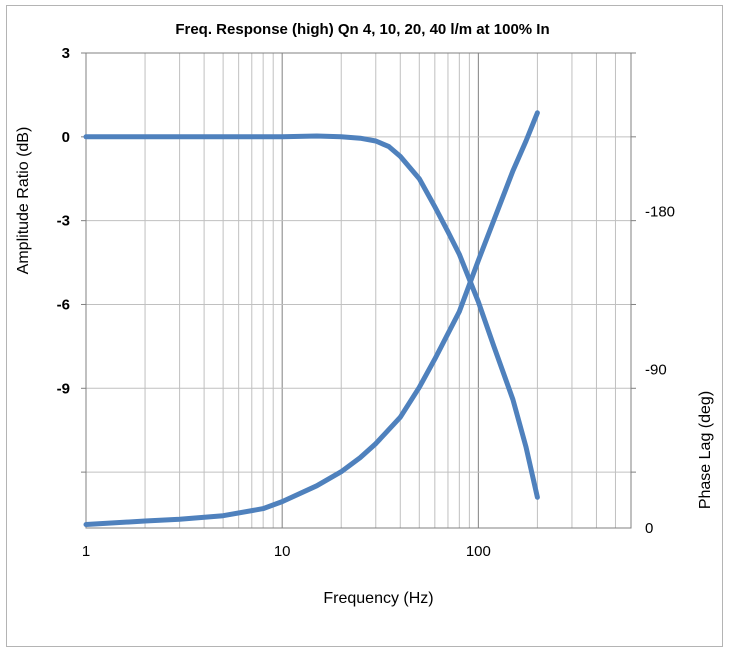 The image size is (729, 653). I want to click on y-axis-title: Amplitude Ratio (dB), so click(23, 201).